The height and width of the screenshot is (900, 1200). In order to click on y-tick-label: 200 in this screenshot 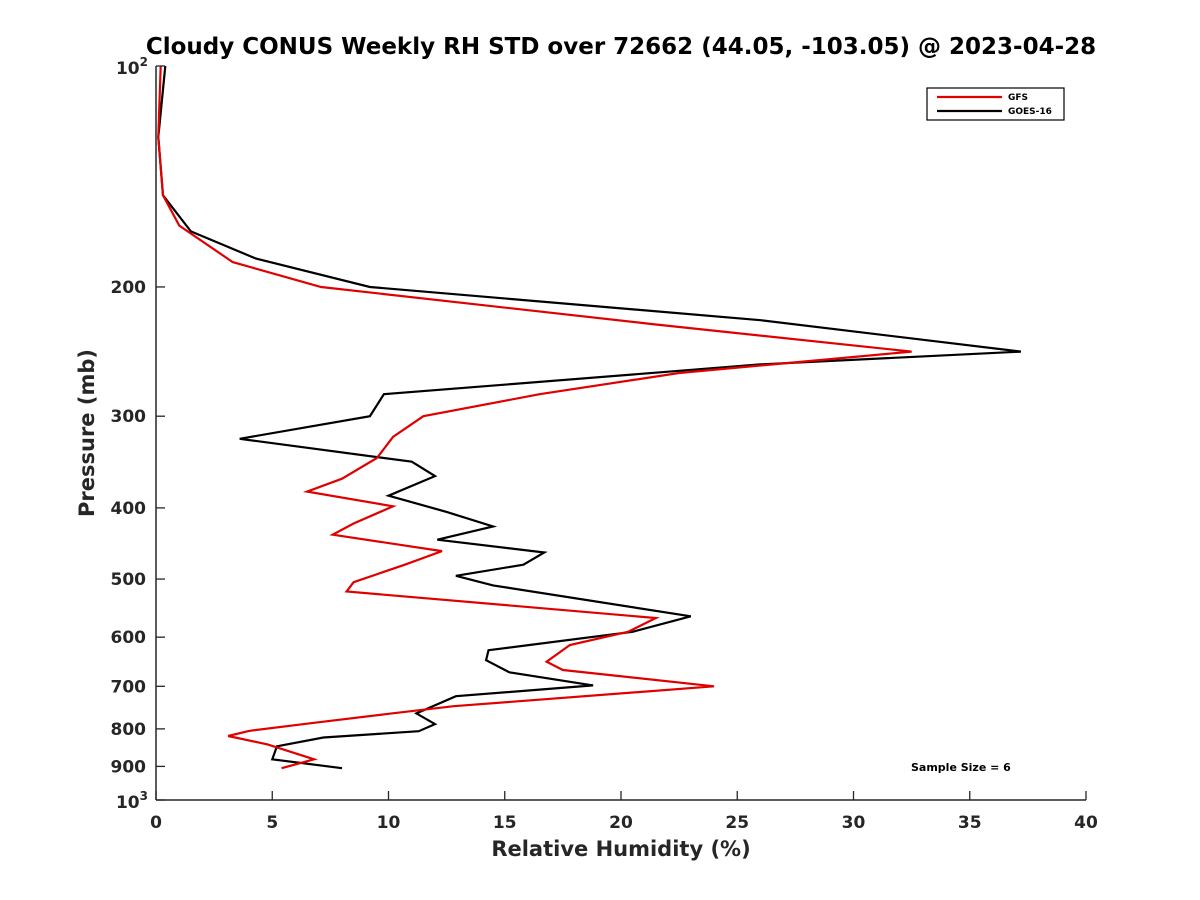, I will do `click(129, 288)`.